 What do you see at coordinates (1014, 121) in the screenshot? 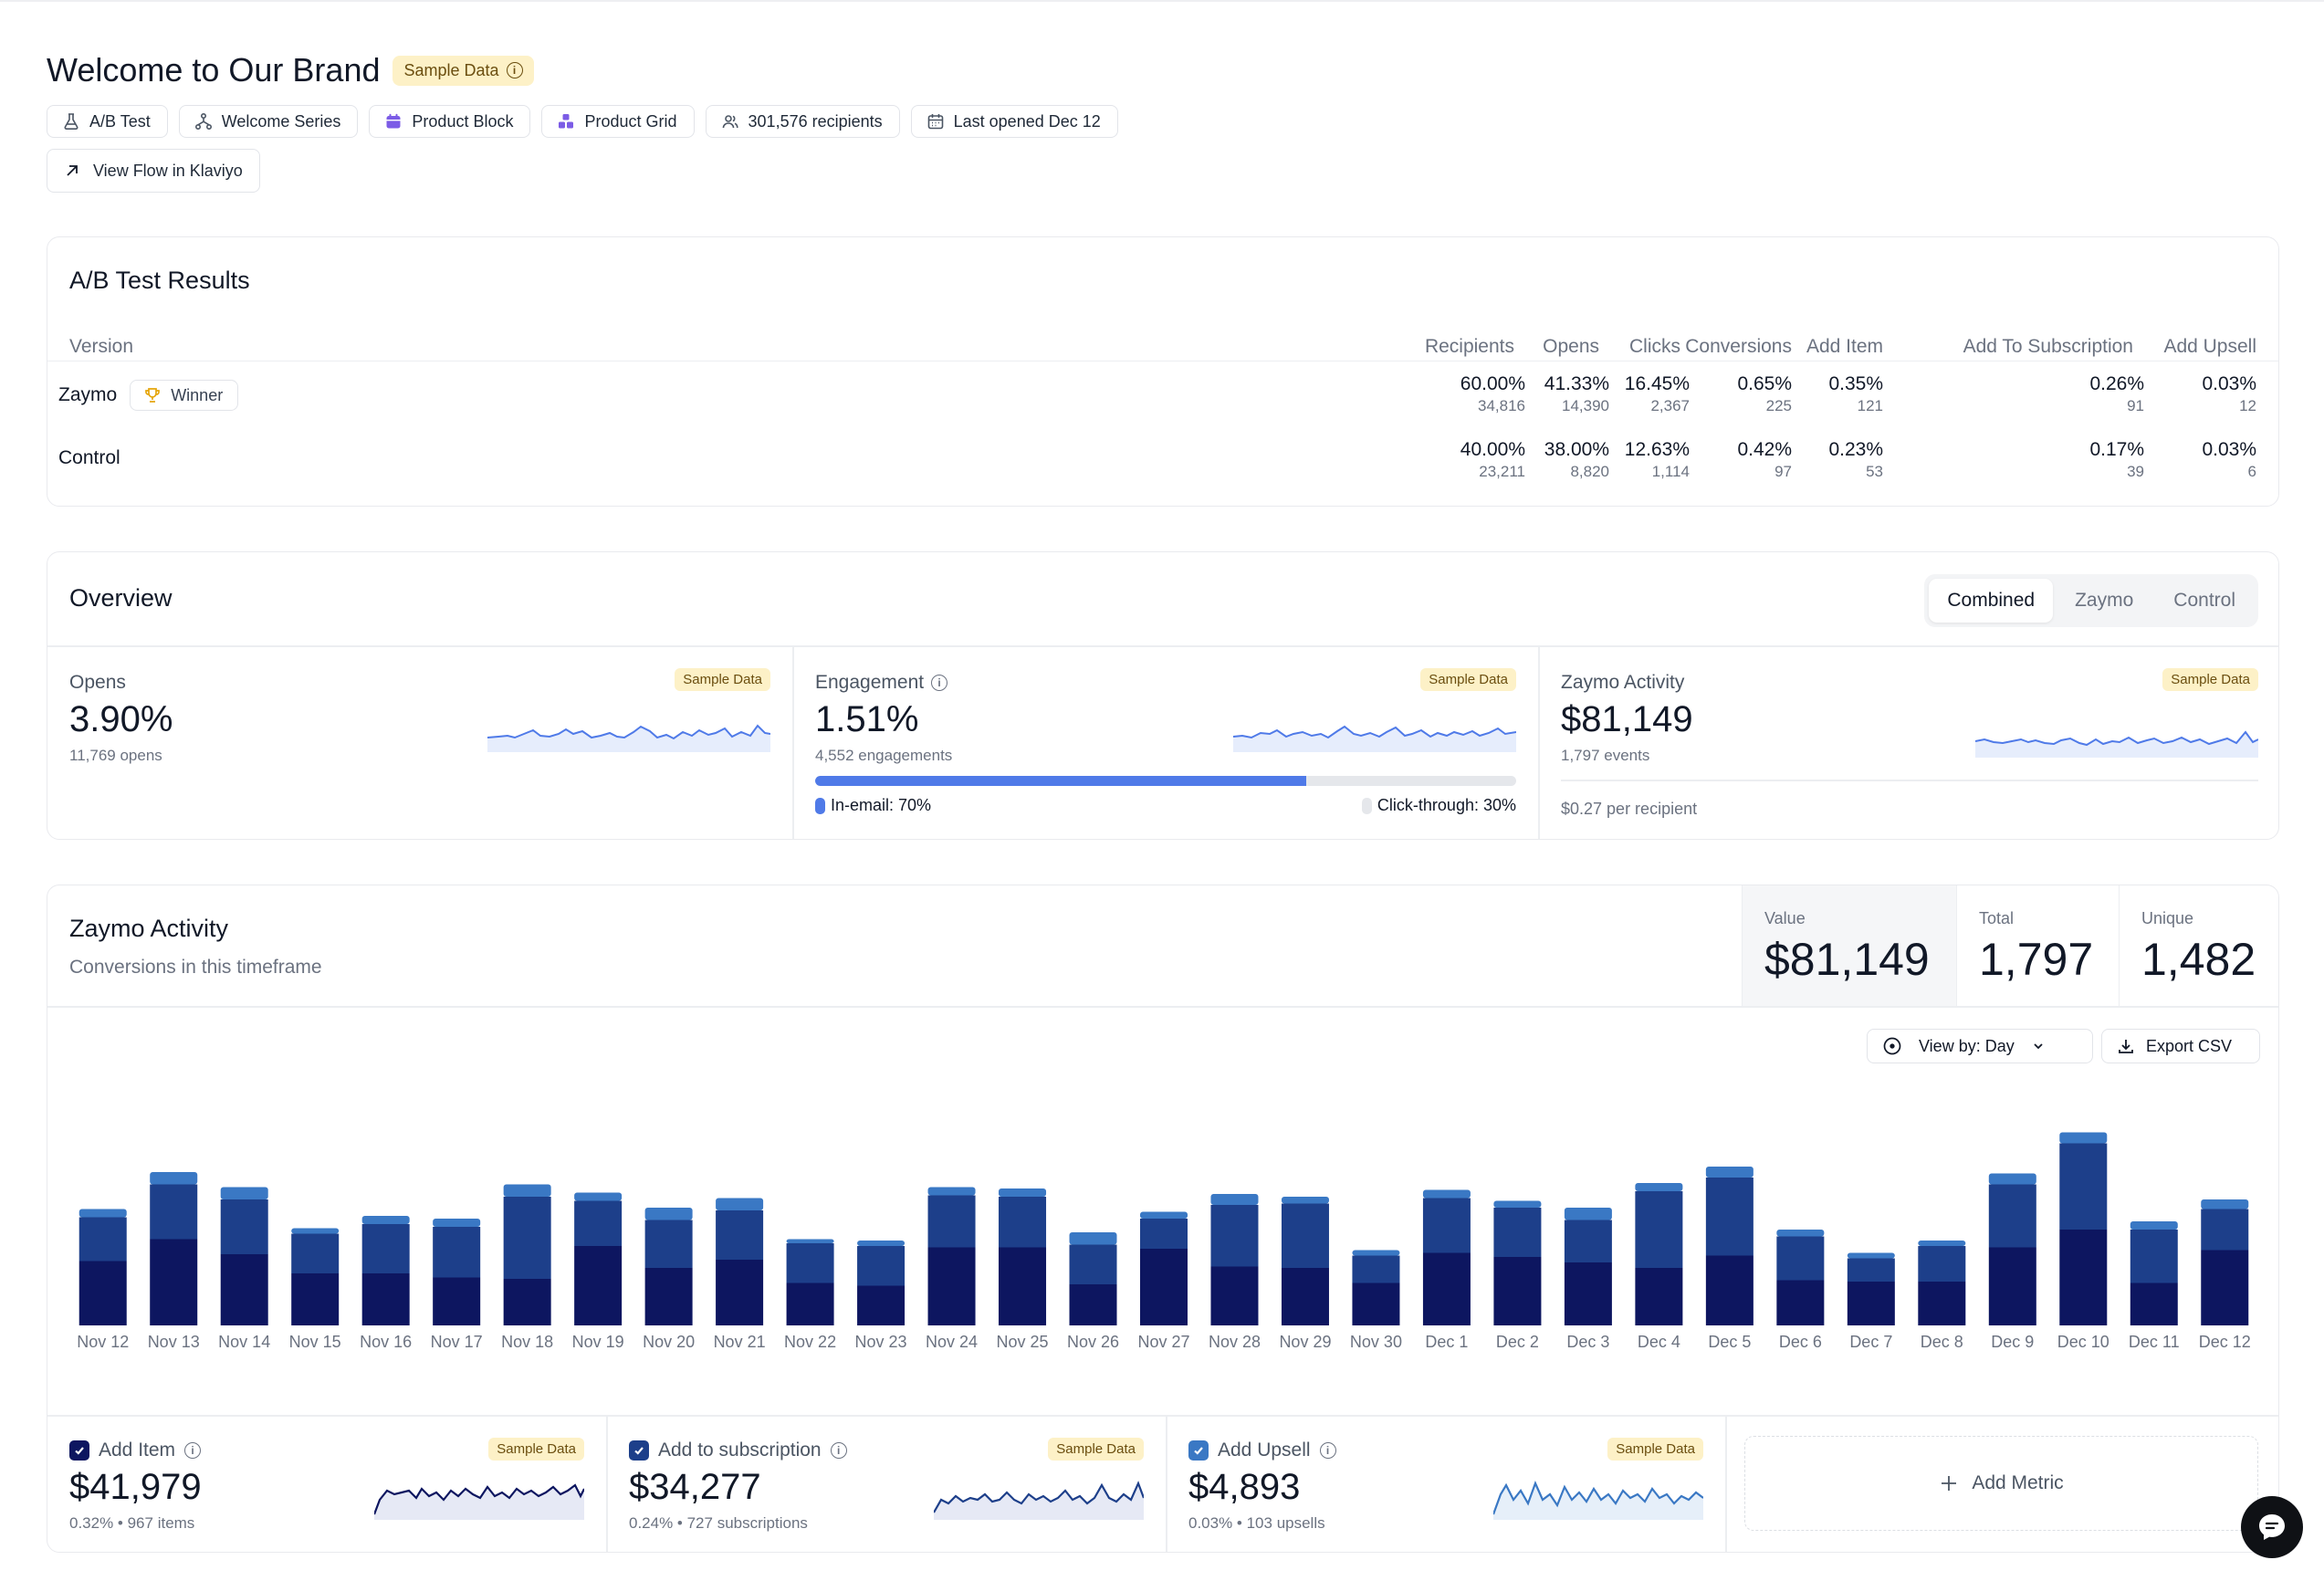
I see `chip-last-opened: Last opened Dec 12` at bounding box center [1014, 121].